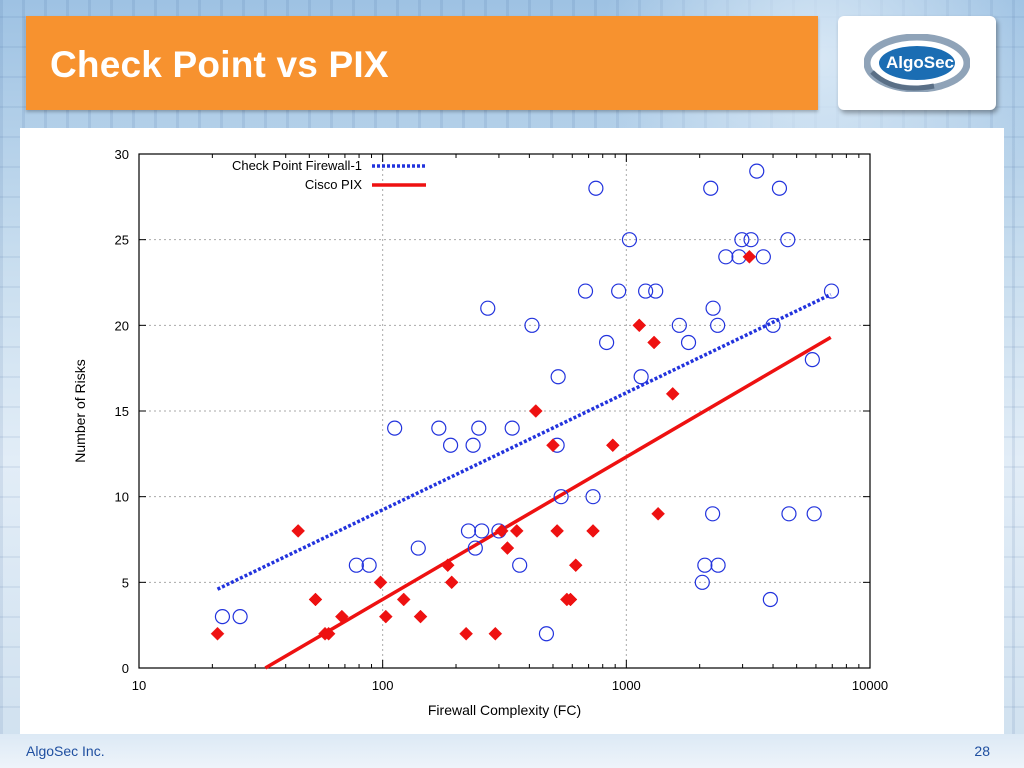 Image resolution: width=1024 pixels, height=768 pixels. What do you see at coordinates (122, 497) in the screenshot?
I see `y-tick-label: 10` at bounding box center [122, 497].